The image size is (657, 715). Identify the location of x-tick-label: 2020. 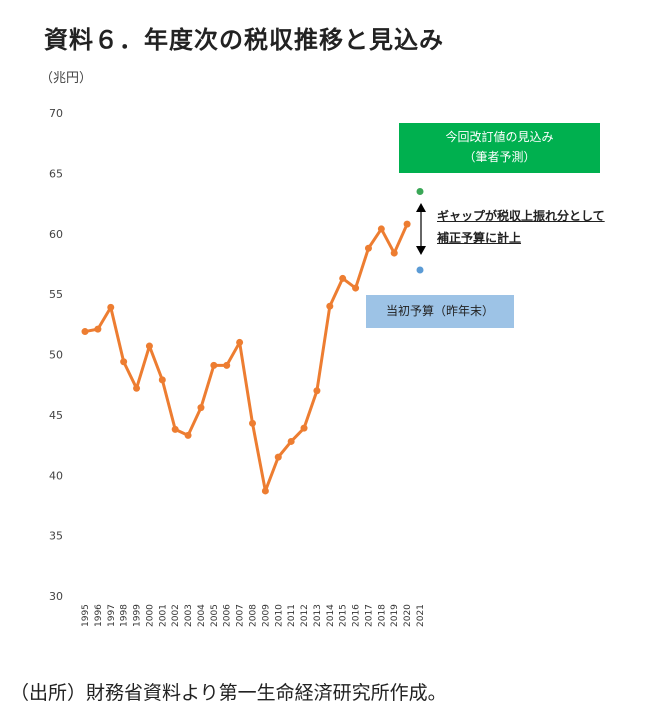
(408, 615).